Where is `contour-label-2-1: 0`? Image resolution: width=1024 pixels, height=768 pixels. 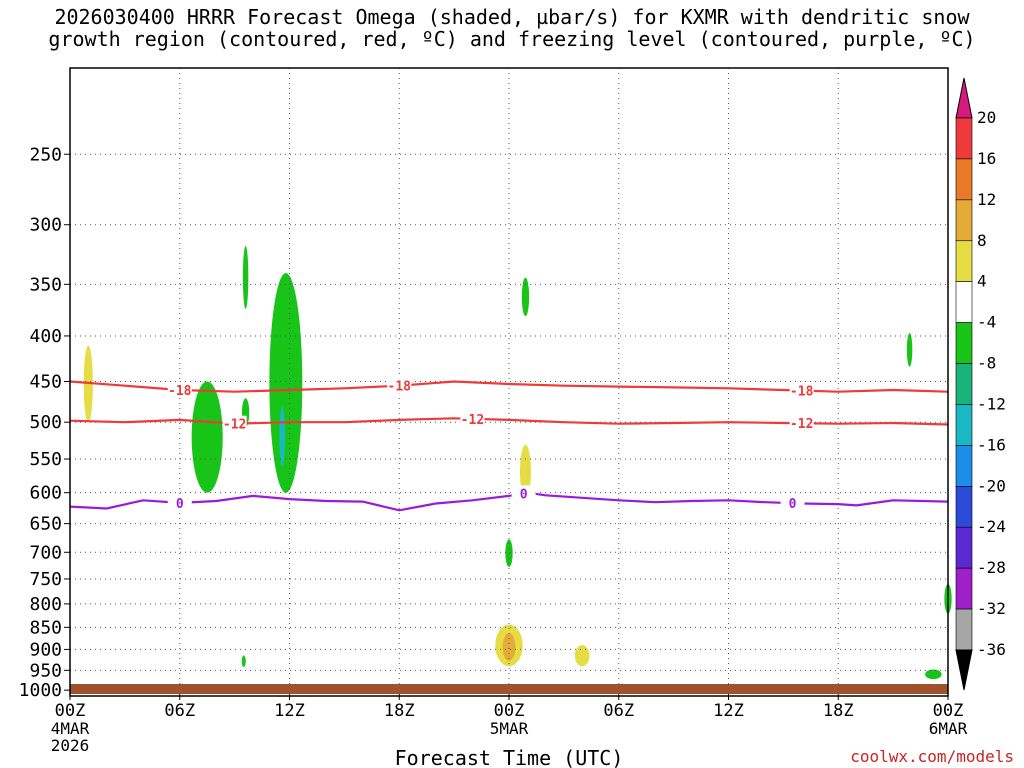
contour-label-2-1: 0 is located at coordinates (524, 494).